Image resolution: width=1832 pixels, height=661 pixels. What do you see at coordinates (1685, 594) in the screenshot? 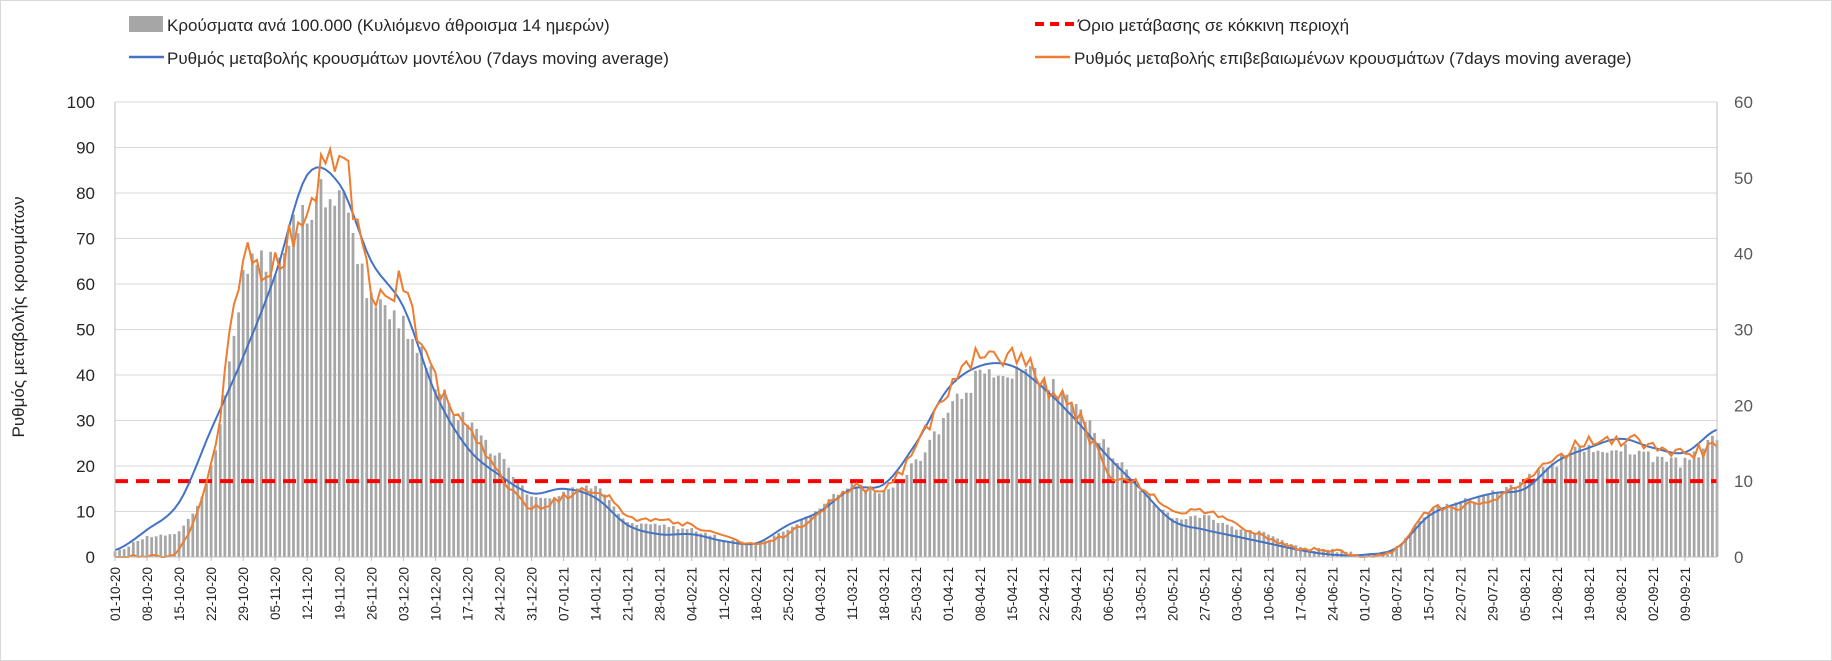
I see `x-tick-label: 09-09-21` at bounding box center [1685, 594].